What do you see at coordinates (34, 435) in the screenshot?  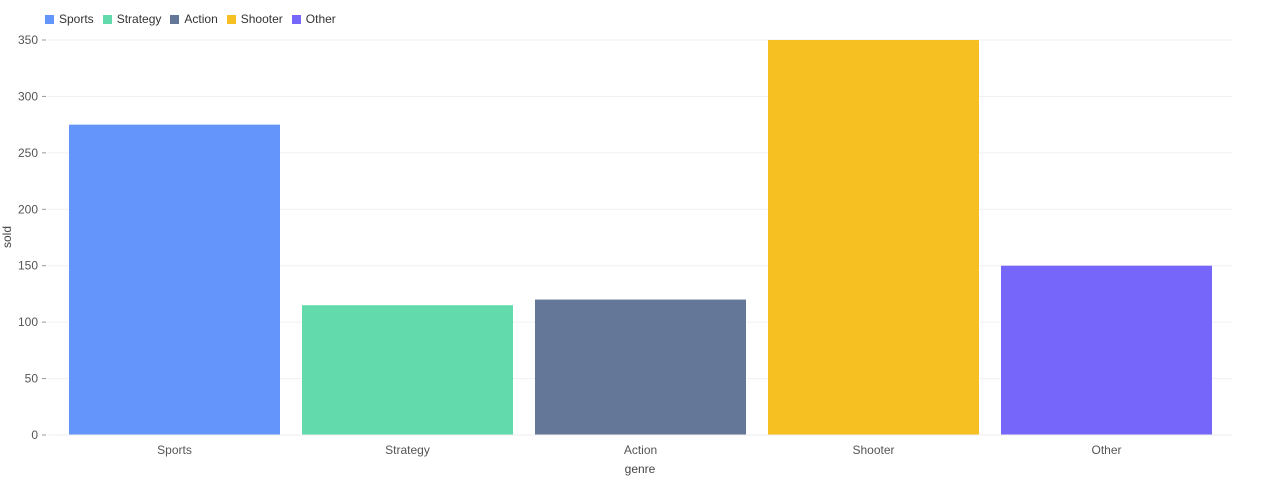 I see `y-tick-label: 0` at bounding box center [34, 435].